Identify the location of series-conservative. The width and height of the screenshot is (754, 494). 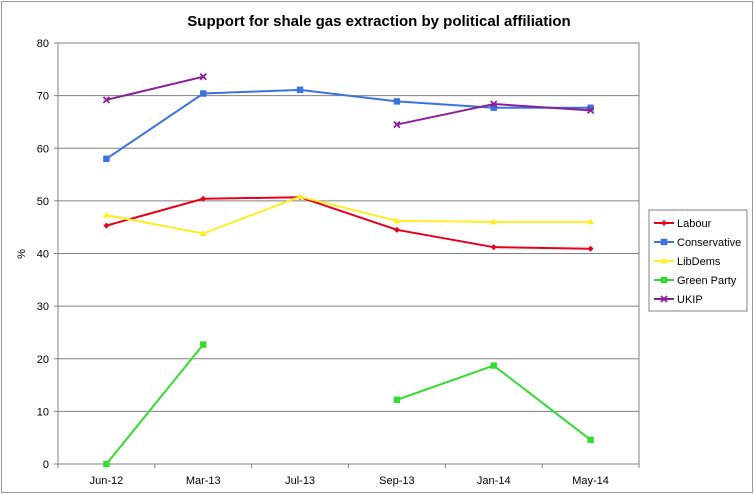
(348, 124).